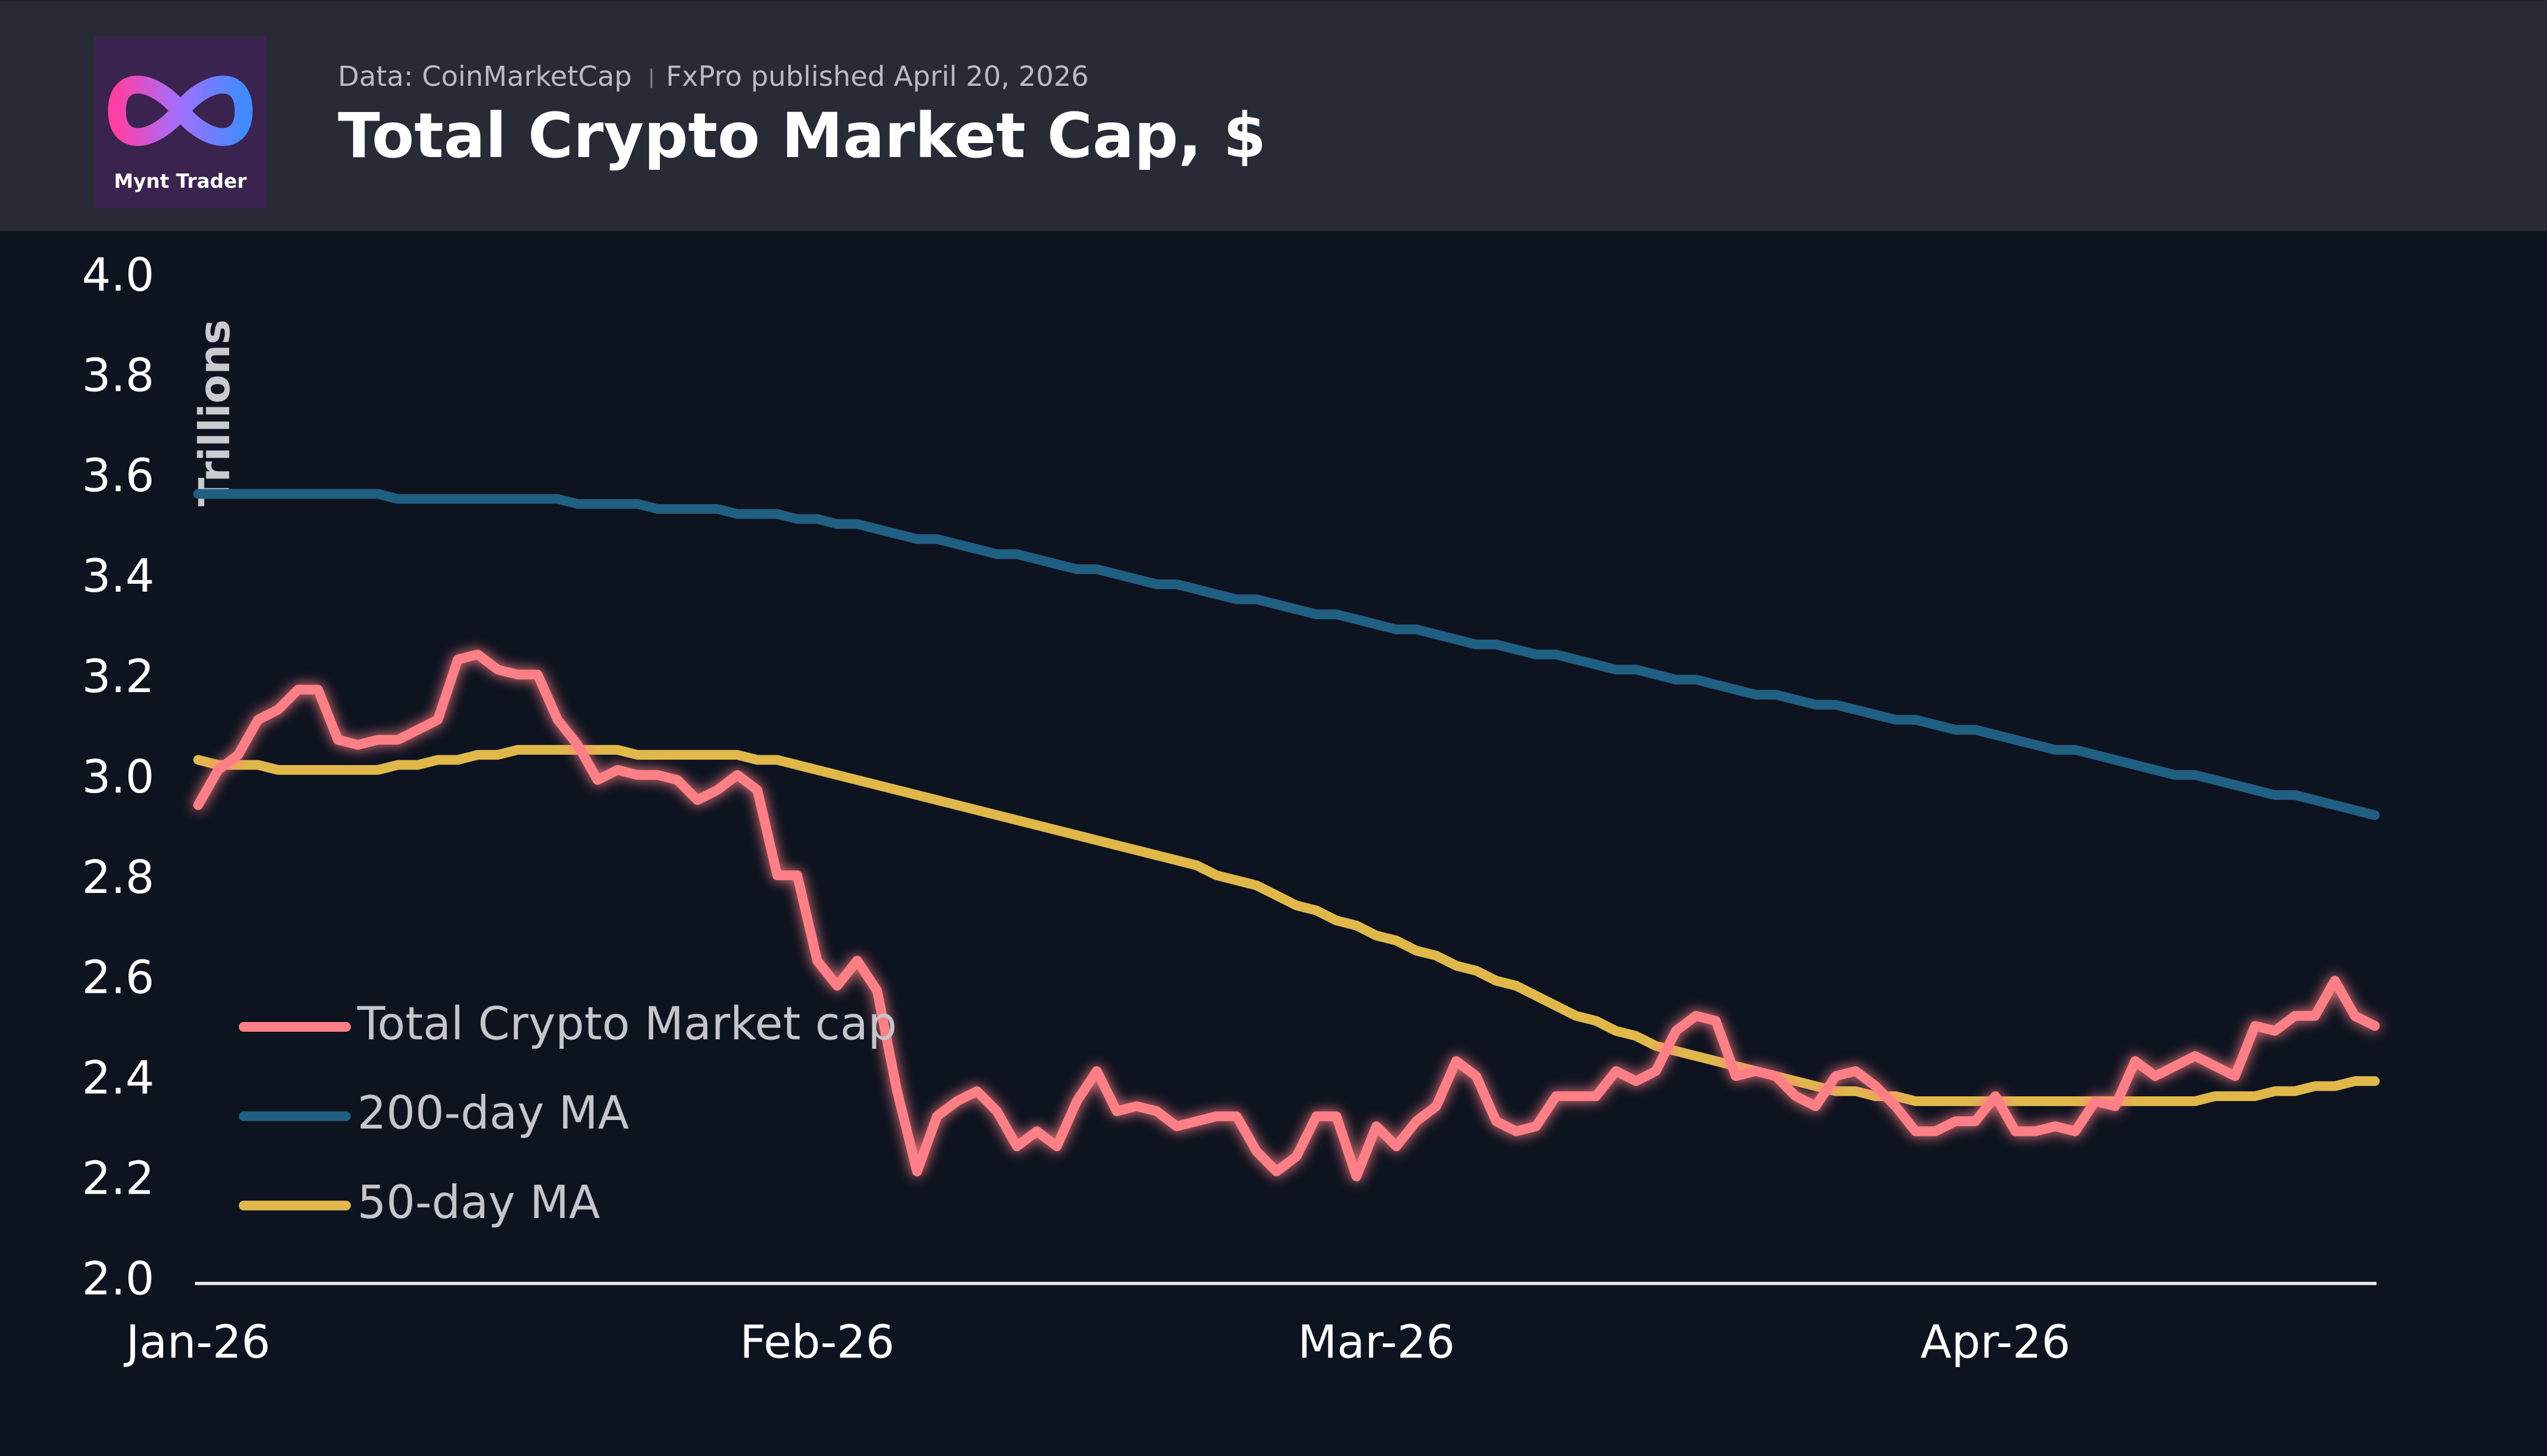 The image size is (2547, 1456). Describe the element at coordinates (118, 777) in the screenshot. I see `y-tick-label: 3.0` at that location.